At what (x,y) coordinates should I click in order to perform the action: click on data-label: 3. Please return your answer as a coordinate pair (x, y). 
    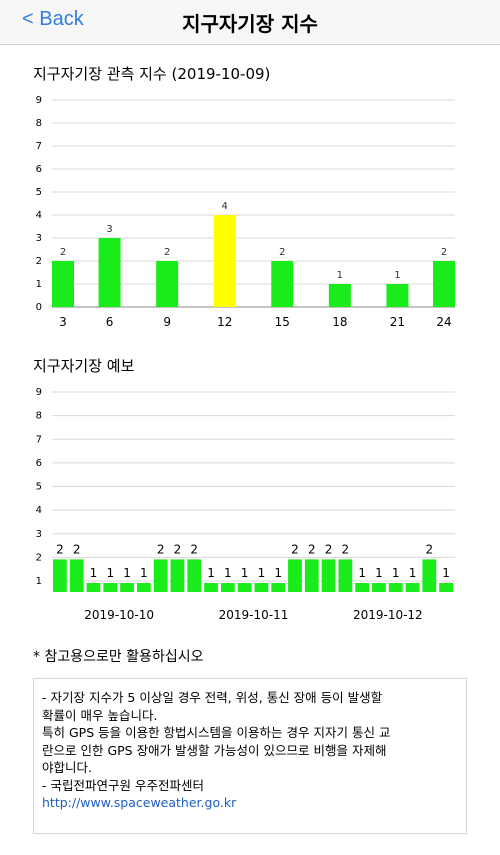
    Looking at the image, I should click on (109, 229).